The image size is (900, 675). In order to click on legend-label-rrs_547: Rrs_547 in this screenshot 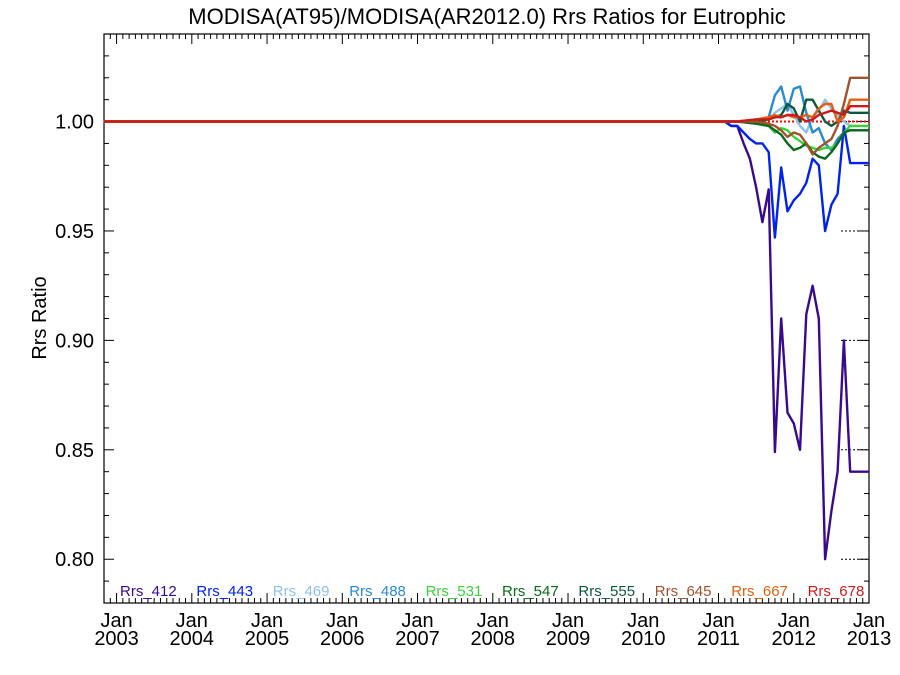, I will do `click(530, 591)`.